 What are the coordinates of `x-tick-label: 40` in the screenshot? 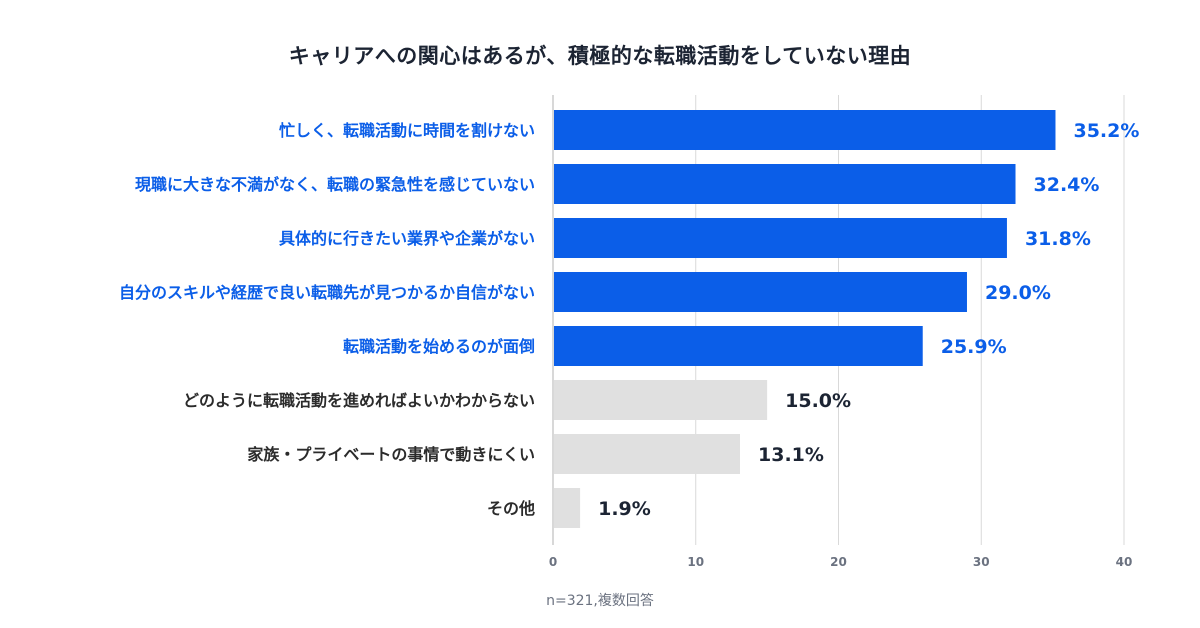 It's located at (1124, 562).